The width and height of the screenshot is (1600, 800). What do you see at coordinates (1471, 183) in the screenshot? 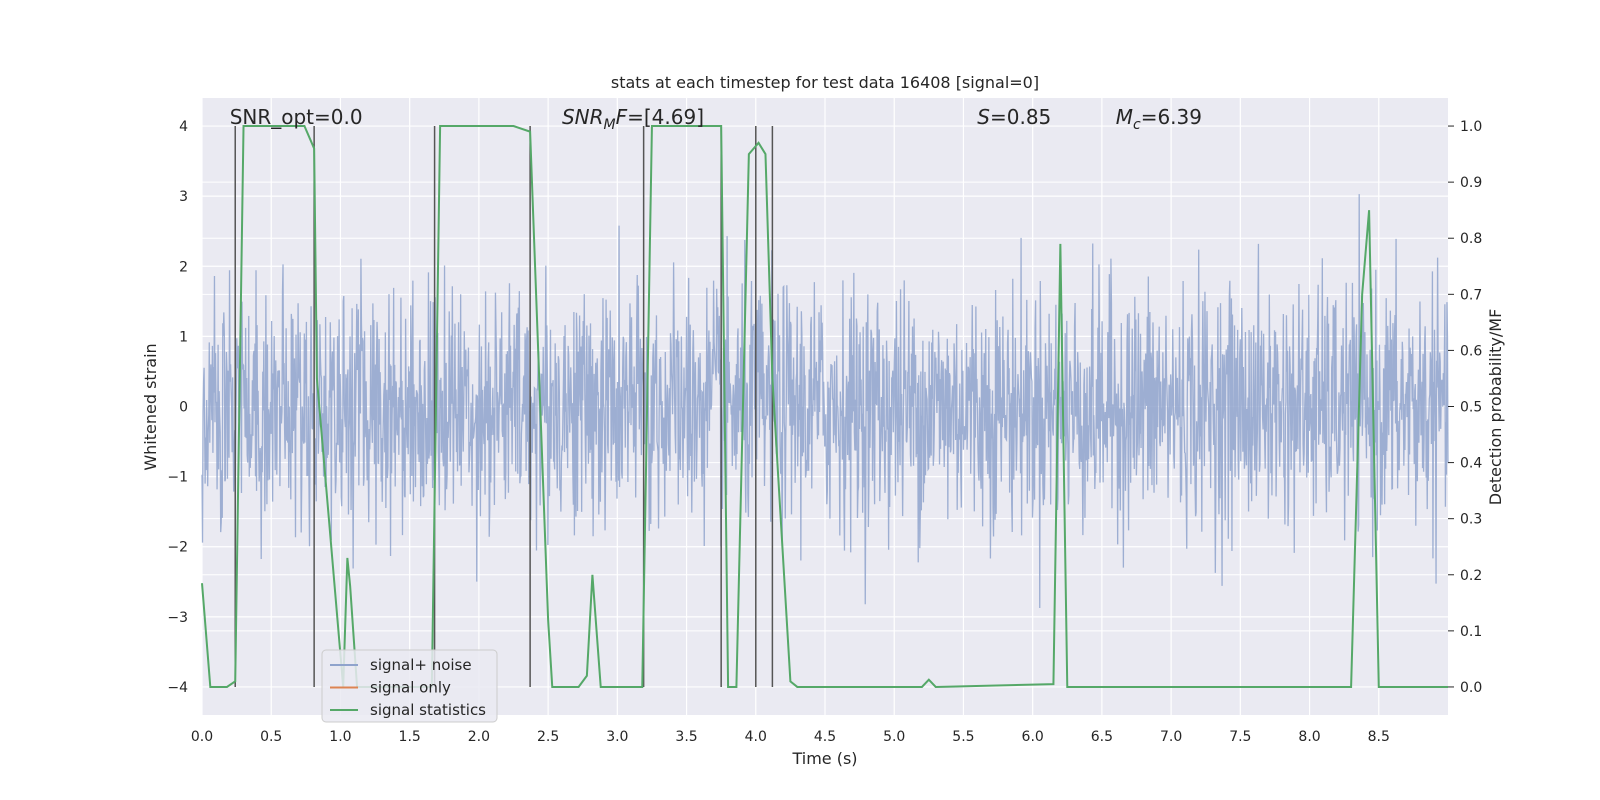
I see `y2-tick-label: 0.9` at bounding box center [1471, 183].